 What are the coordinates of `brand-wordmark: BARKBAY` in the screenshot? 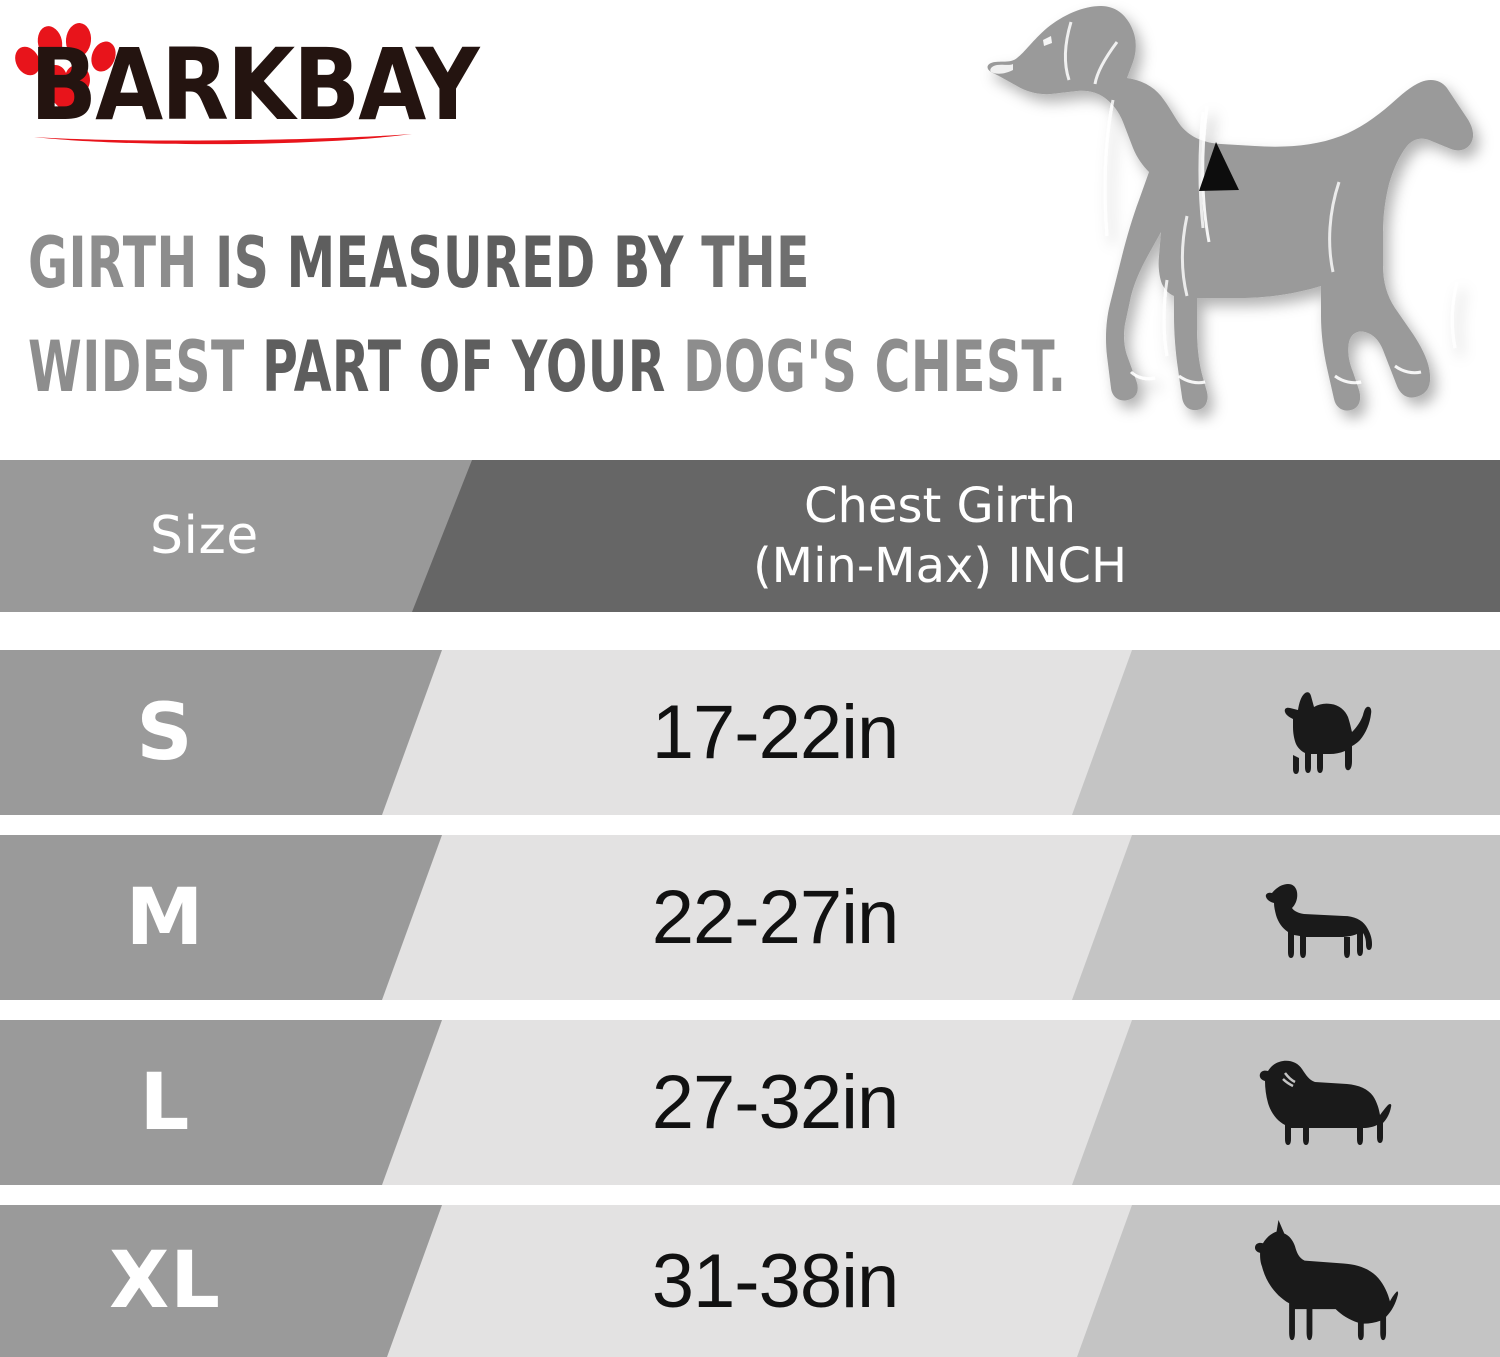 It's located at (255, 85).